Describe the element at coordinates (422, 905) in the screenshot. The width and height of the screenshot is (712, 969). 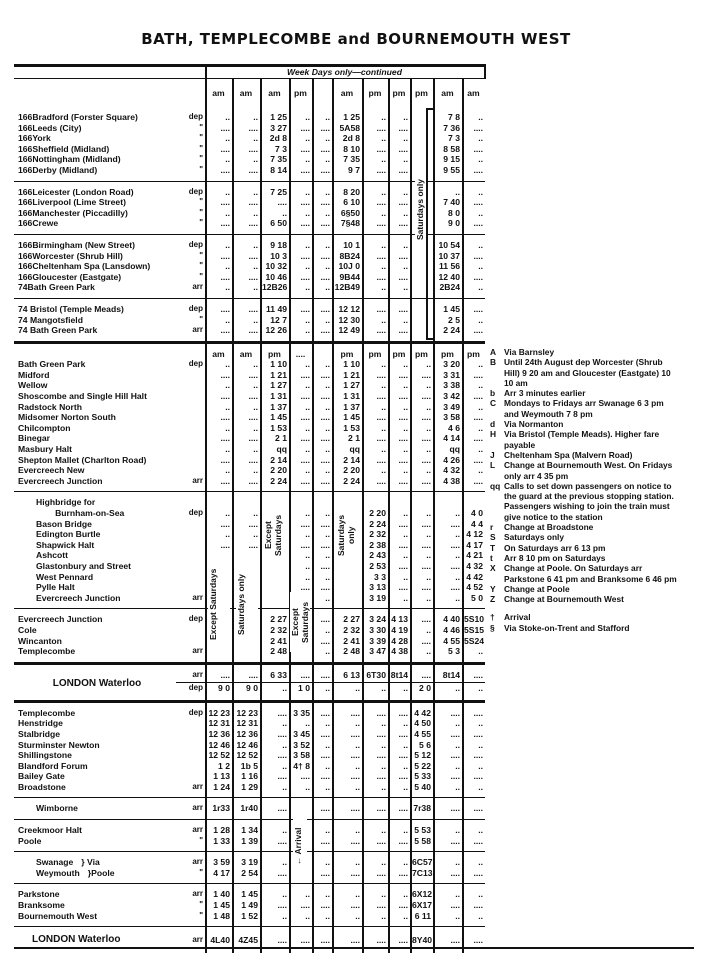
I see `time-cell: 6X17` at that location.